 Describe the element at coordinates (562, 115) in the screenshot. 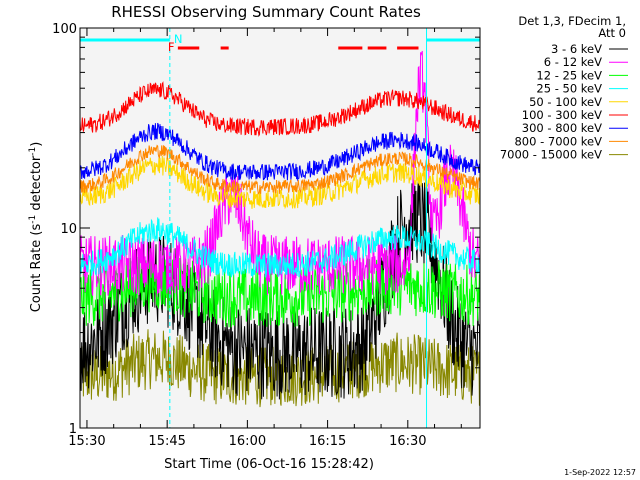

I see `legend-entry-label: 100 - 300 keV` at that location.